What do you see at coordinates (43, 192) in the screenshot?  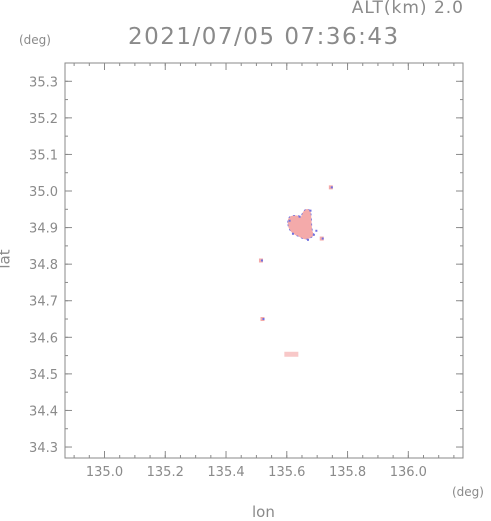 I see `y-tick-label: 35.0` at bounding box center [43, 192].